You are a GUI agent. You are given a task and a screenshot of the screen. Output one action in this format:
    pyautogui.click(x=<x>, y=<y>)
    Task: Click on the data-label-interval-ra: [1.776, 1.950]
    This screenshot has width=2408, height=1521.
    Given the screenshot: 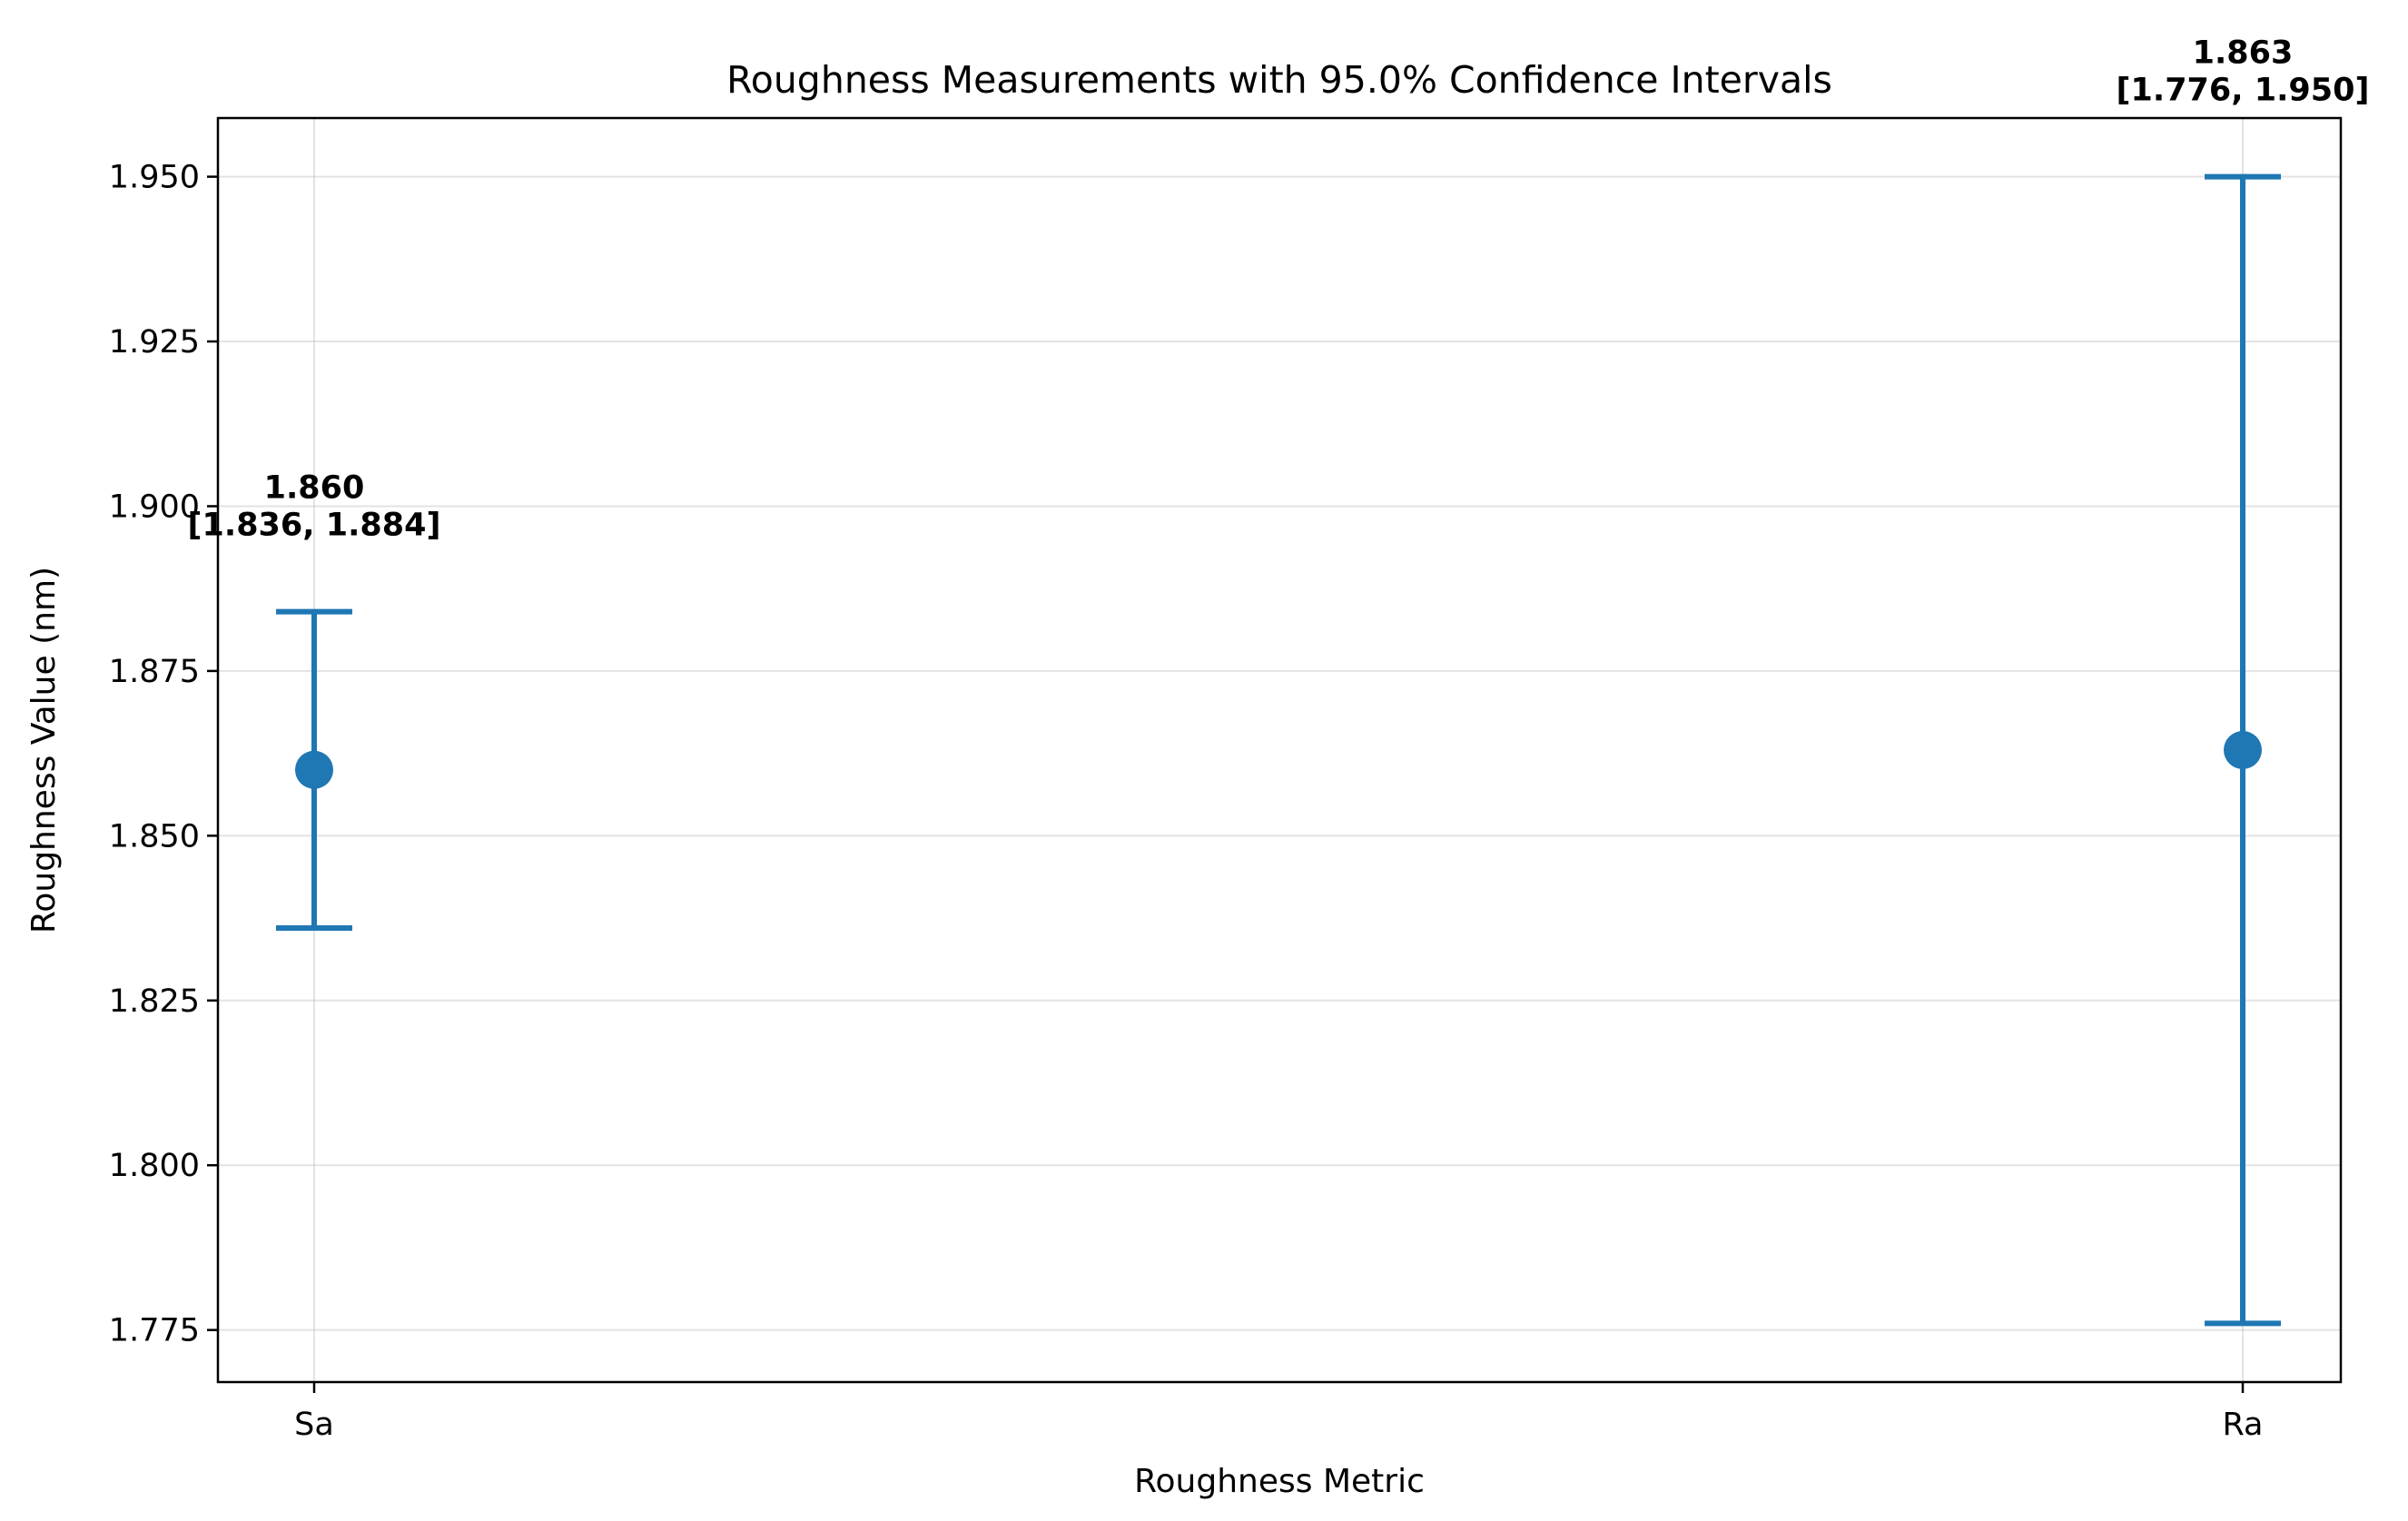 What is the action you would take?
    pyautogui.click(x=2243, y=91)
    